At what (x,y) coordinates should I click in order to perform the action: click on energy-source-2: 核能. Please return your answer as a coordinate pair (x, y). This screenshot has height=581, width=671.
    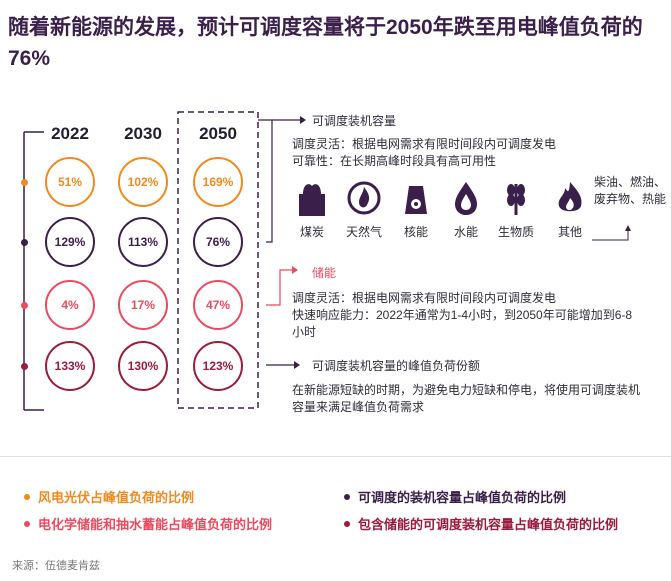
    Looking at the image, I should click on (416, 210).